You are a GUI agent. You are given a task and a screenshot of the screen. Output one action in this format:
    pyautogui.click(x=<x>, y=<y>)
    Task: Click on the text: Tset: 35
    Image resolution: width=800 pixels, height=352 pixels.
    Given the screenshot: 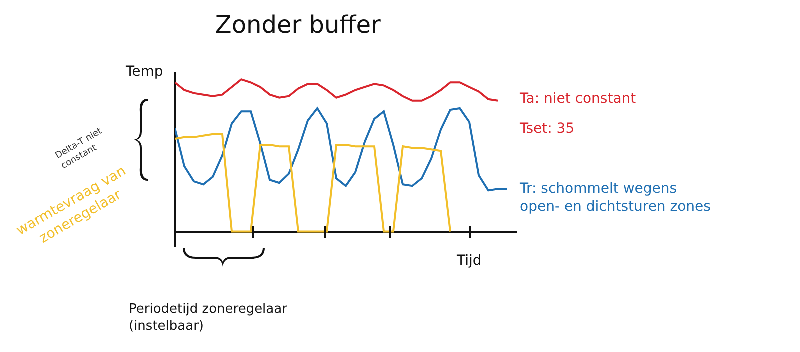 What is the action you would take?
    pyautogui.click(x=547, y=129)
    